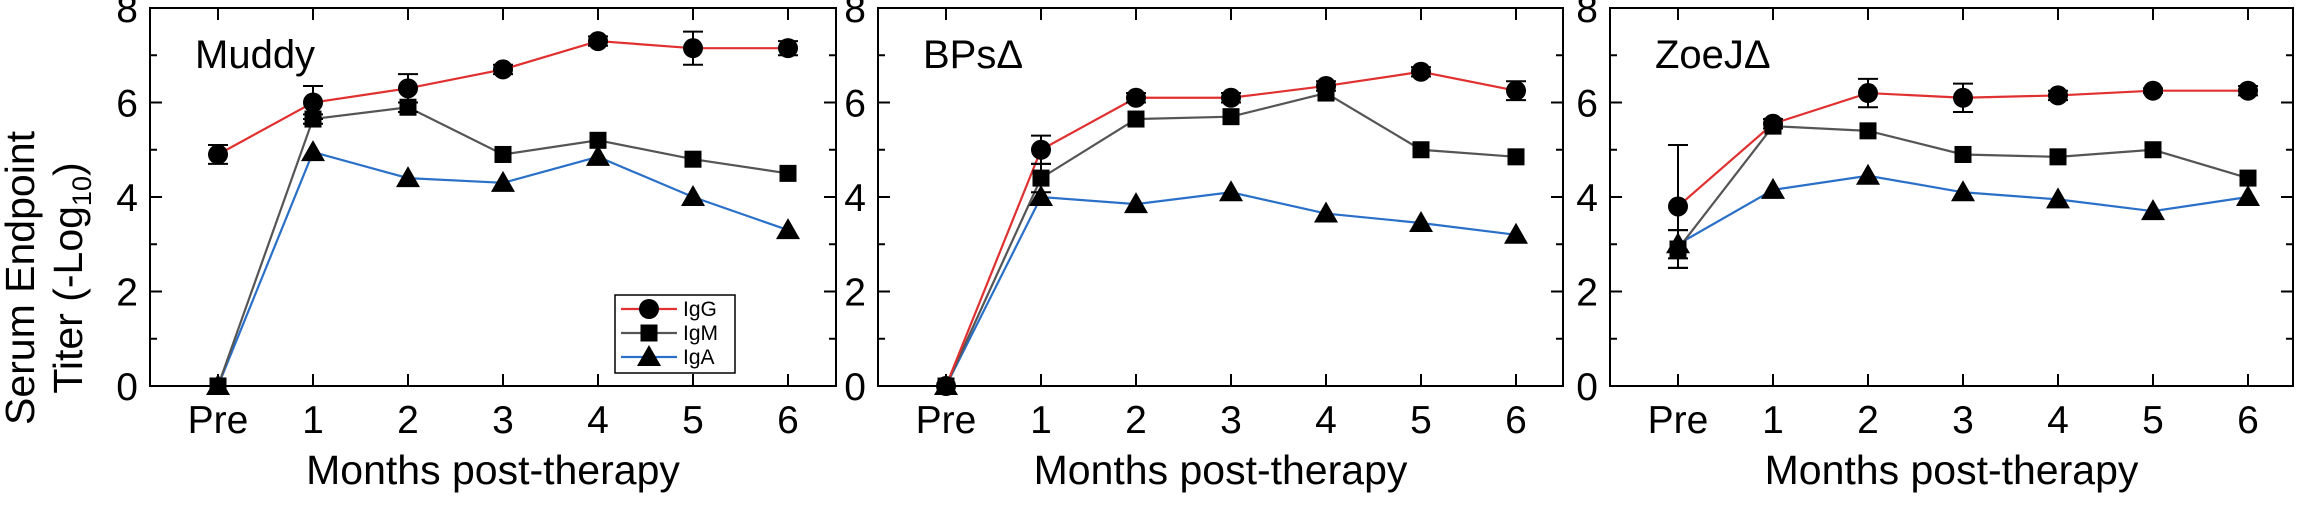  I want to click on legend-label-igg: IgG, so click(700, 309).